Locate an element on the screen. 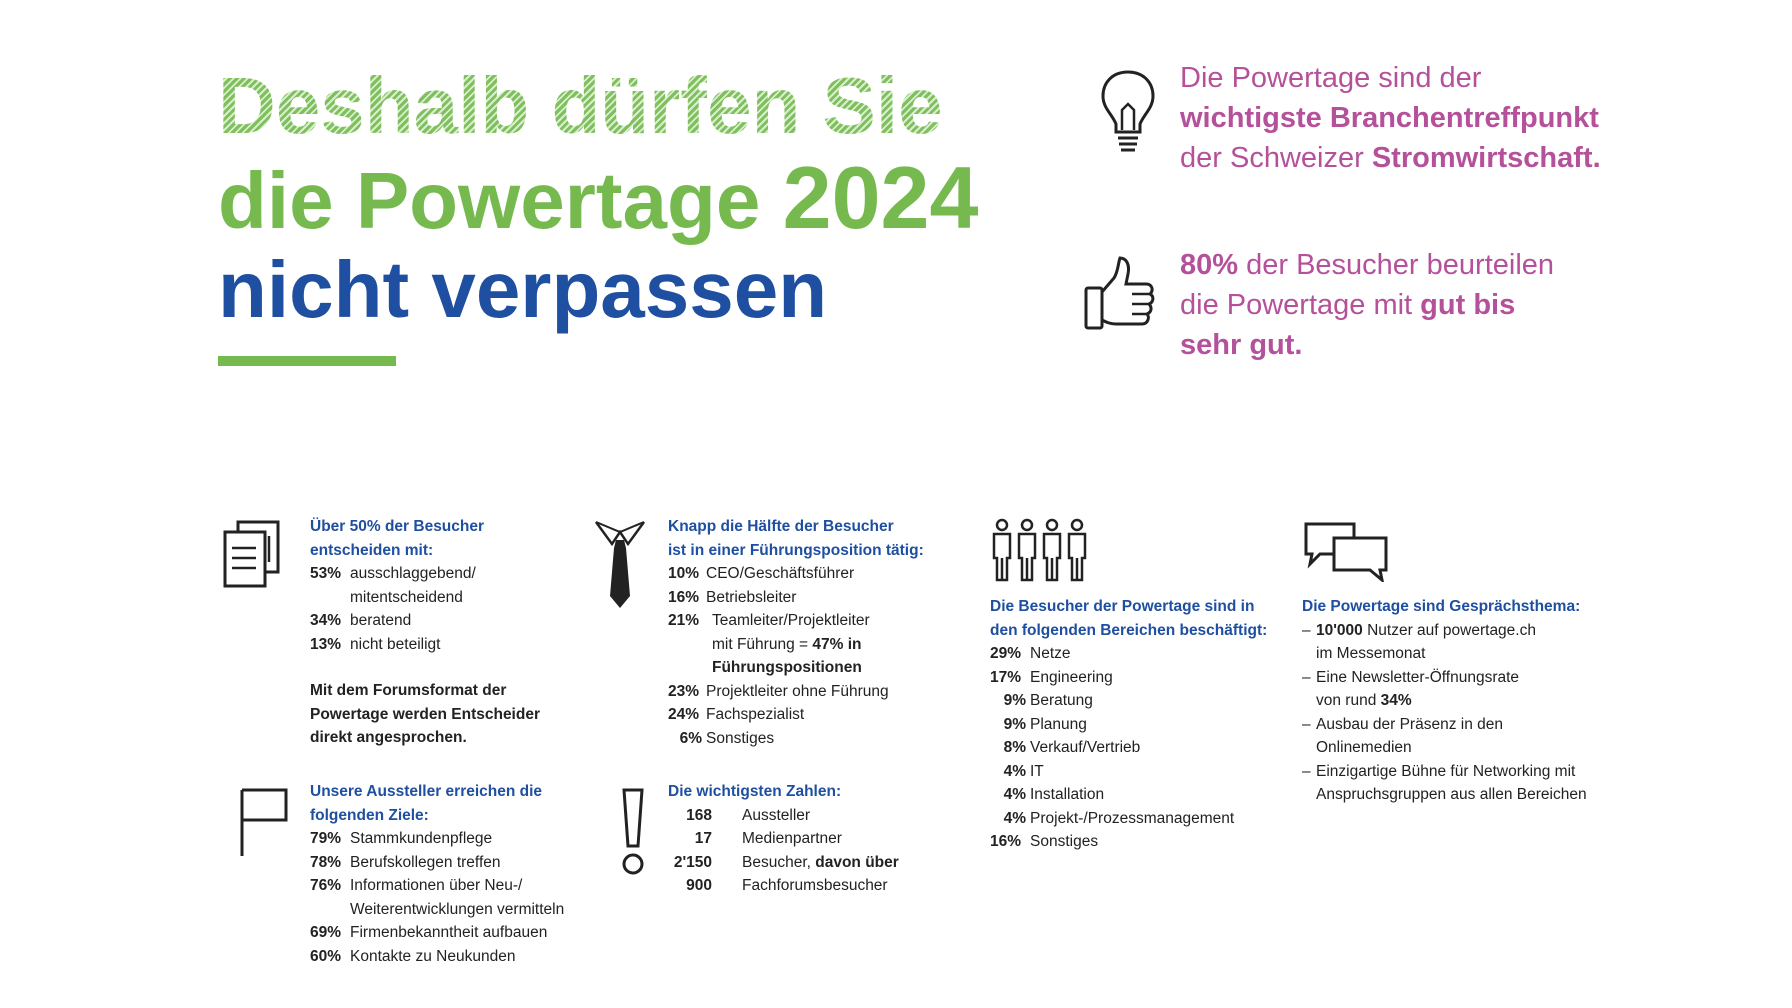 Image resolution: width=1792 pixels, height=1008 pixels. flag-icon is located at coordinates (264, 822).